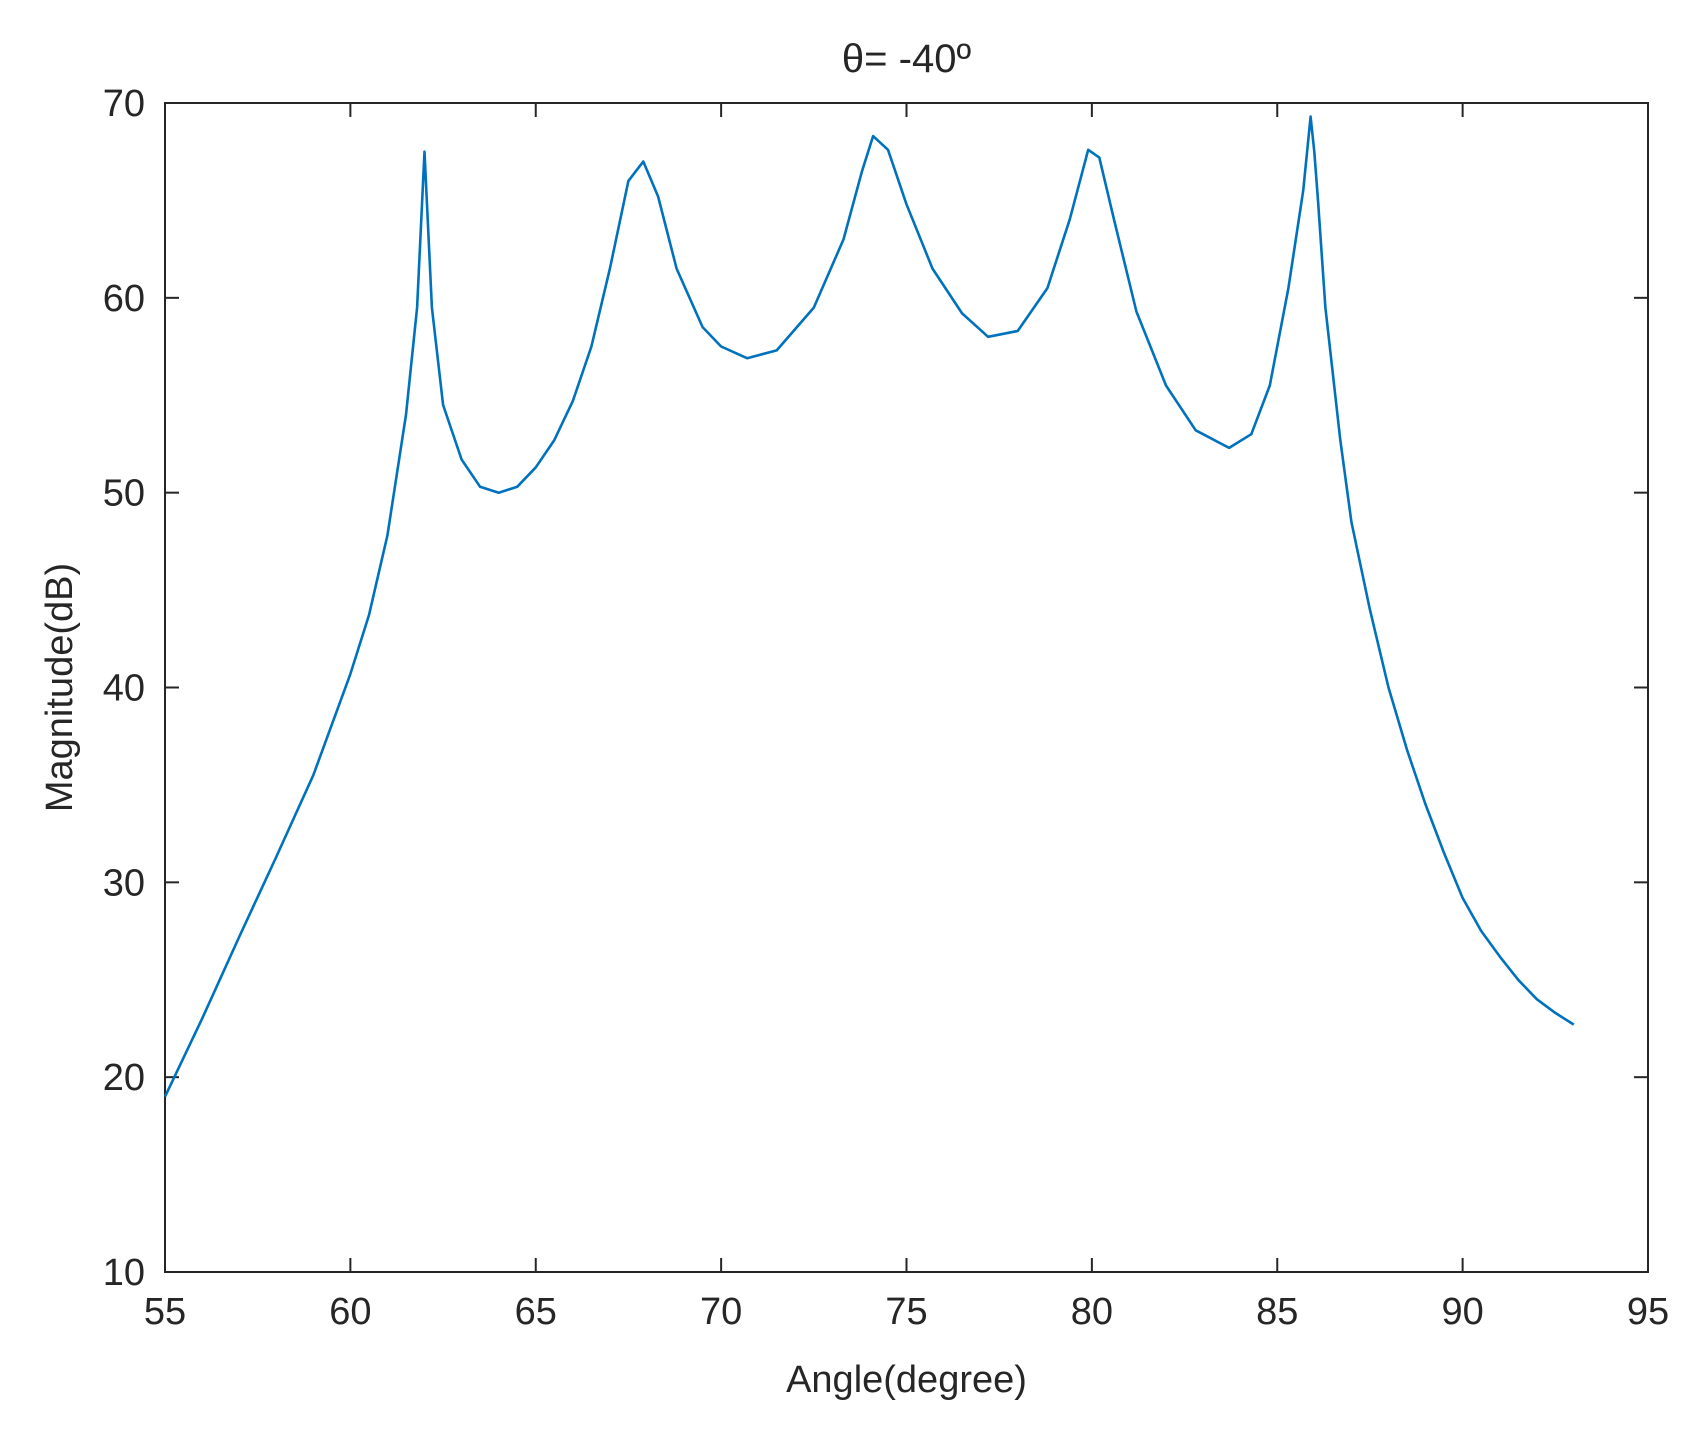 The width and height of the screenshot is (1708, 1429). What do you see at coordinates (165, 1312) in the screenshot?
I see `x-tick-label: 55` at bounding box center [165, 1312].